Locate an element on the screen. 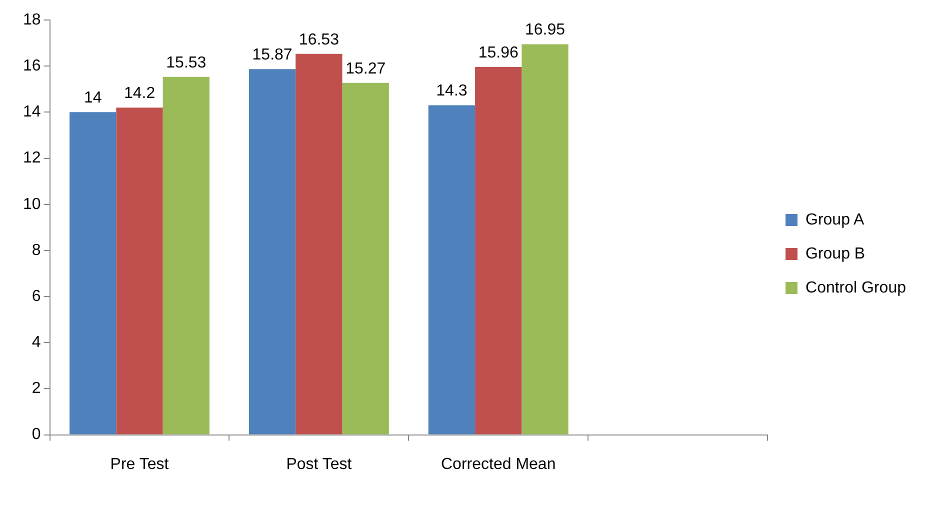 The width and height of the screenshot is (926, 508). x-tick-label: Pre Test is located at coordinates (140, 464).